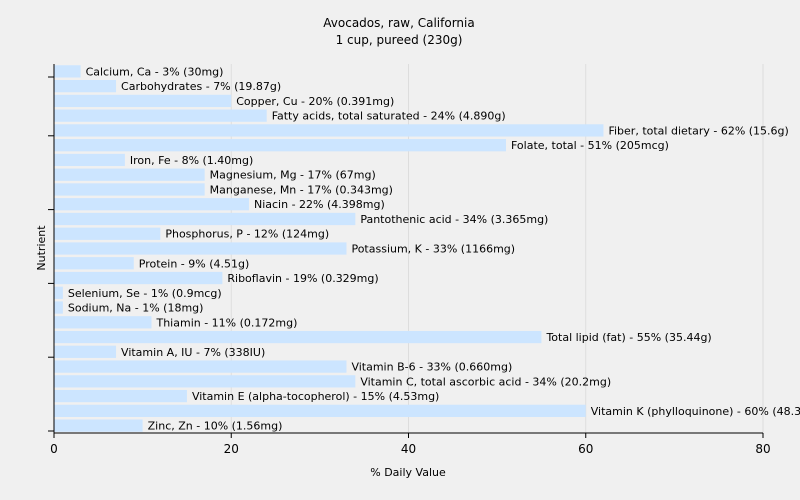 Image resolution: width=800 pixels, height=500 pixels. Describe the element at coordinates (585, 449) in the screenshot. I see `x-tick-label: 60` at that location.